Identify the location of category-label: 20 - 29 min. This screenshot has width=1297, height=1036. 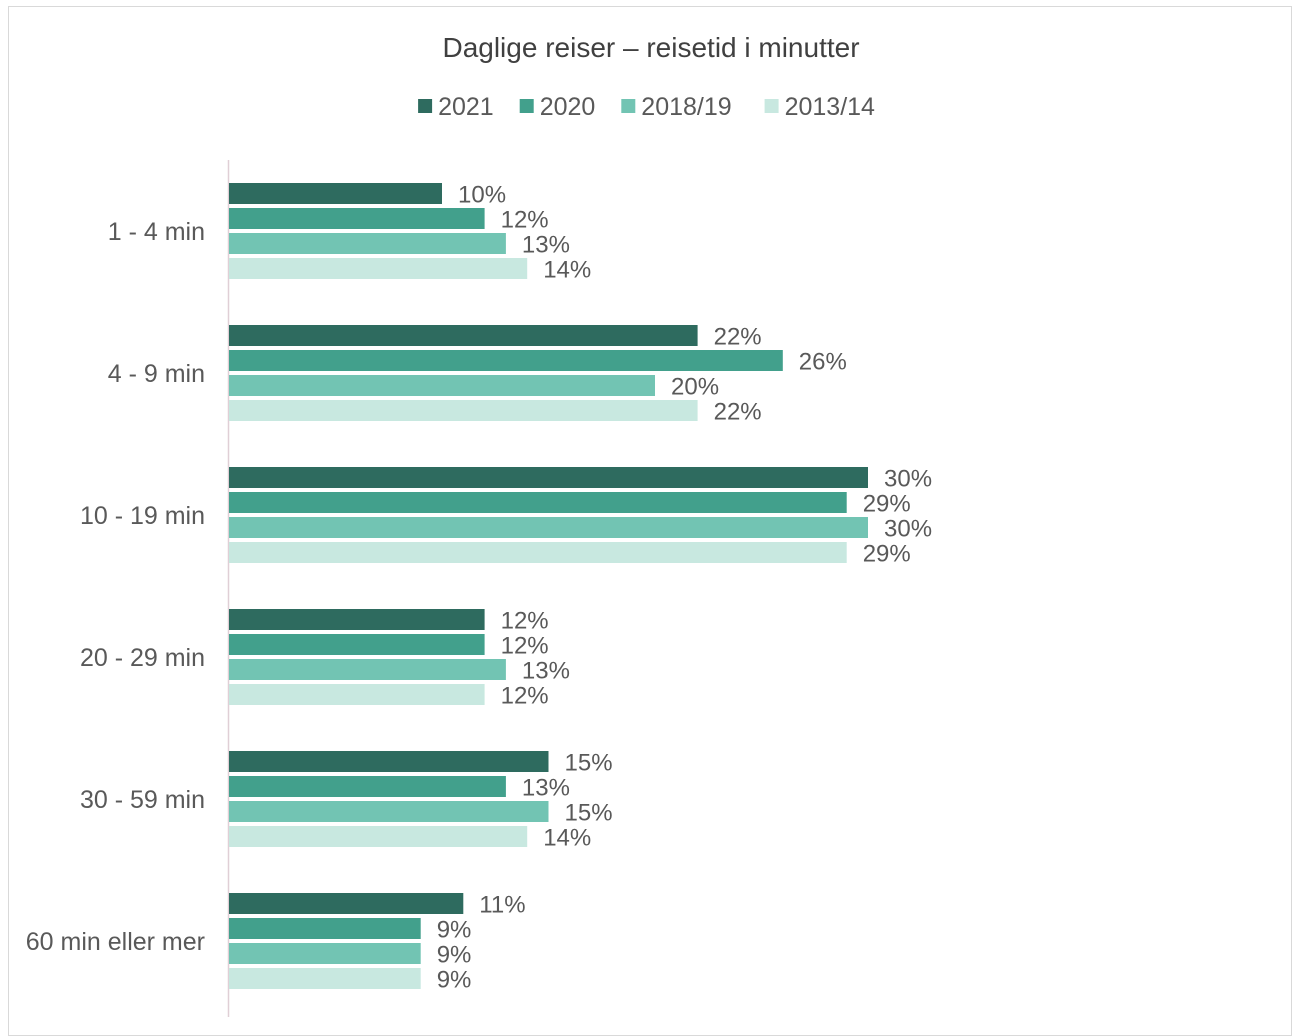
(142, 658).